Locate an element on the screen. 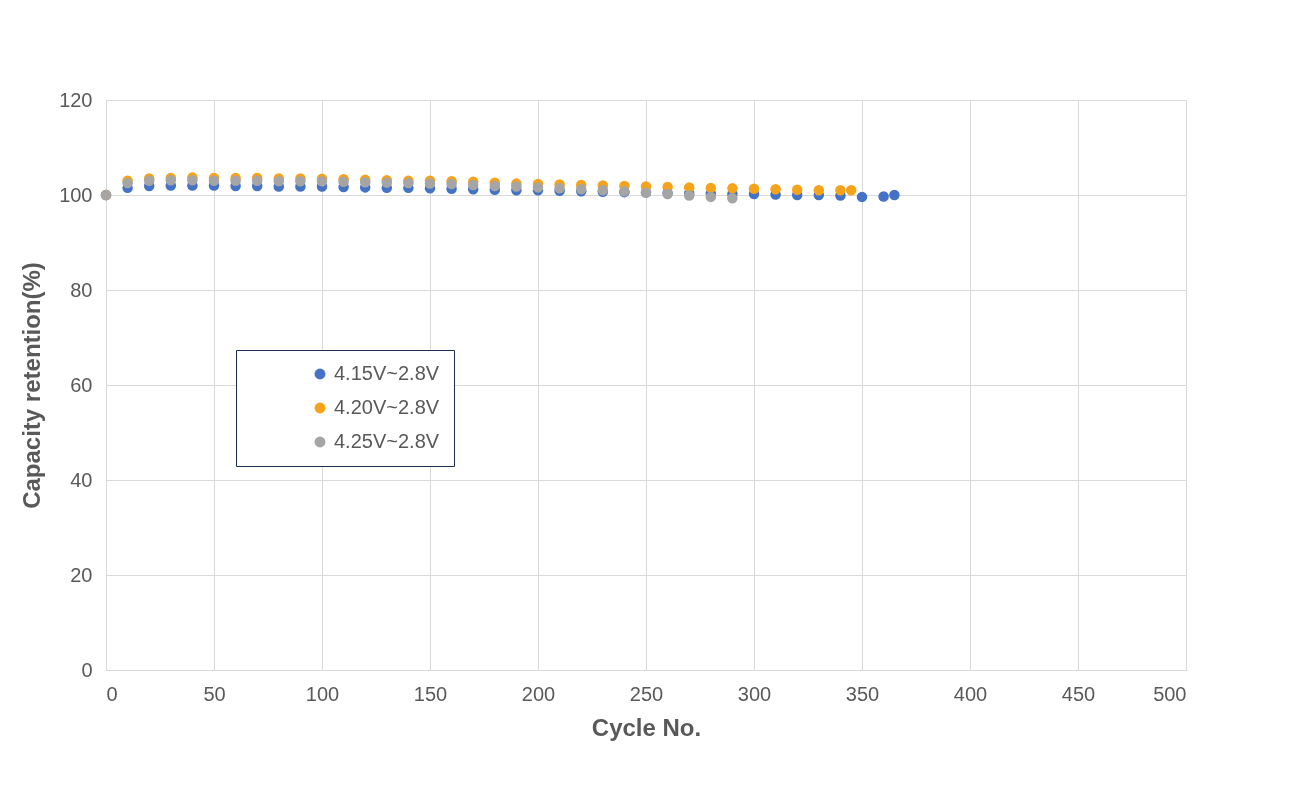  y-tick-label: 80 is located at coordinates (81, 289).